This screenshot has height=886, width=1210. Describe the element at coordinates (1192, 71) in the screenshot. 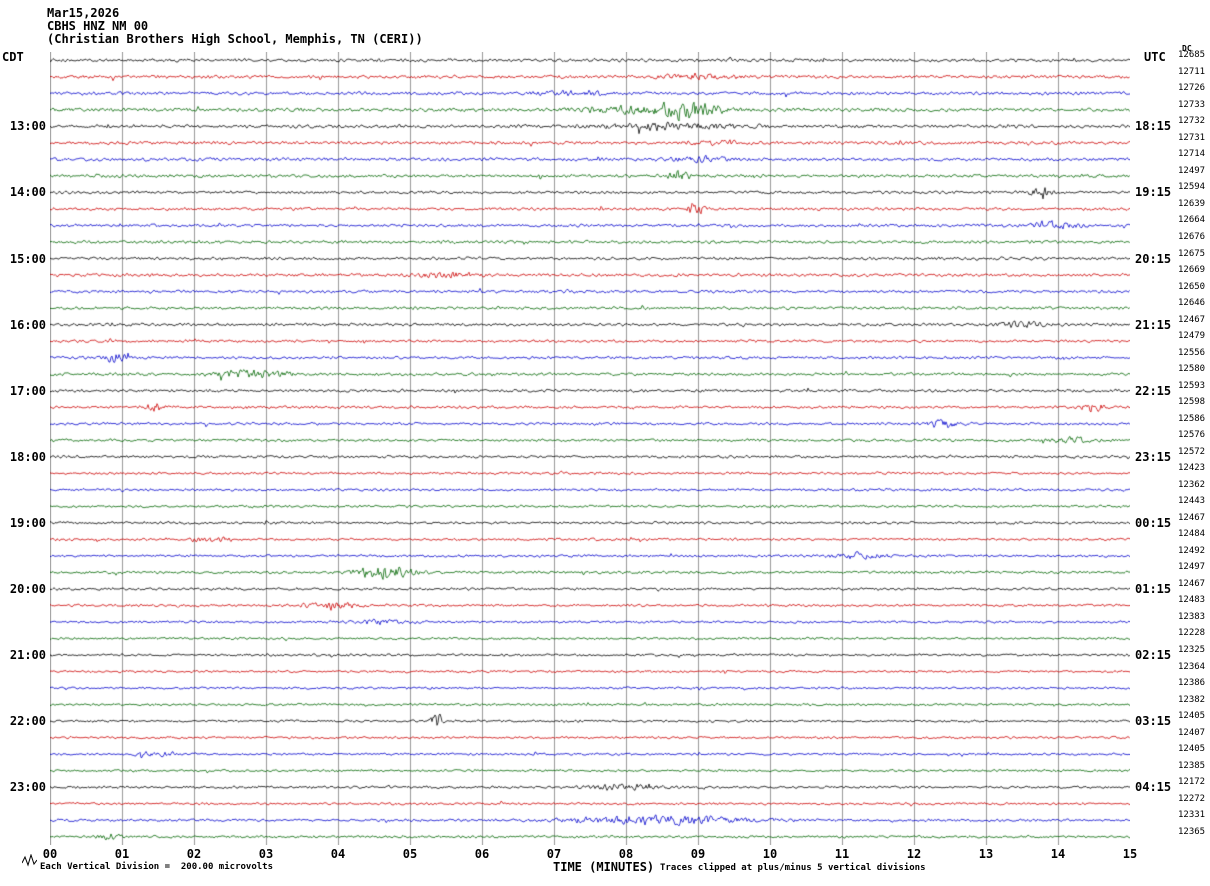

I see `dc-count-row-1: 12711` at that location.